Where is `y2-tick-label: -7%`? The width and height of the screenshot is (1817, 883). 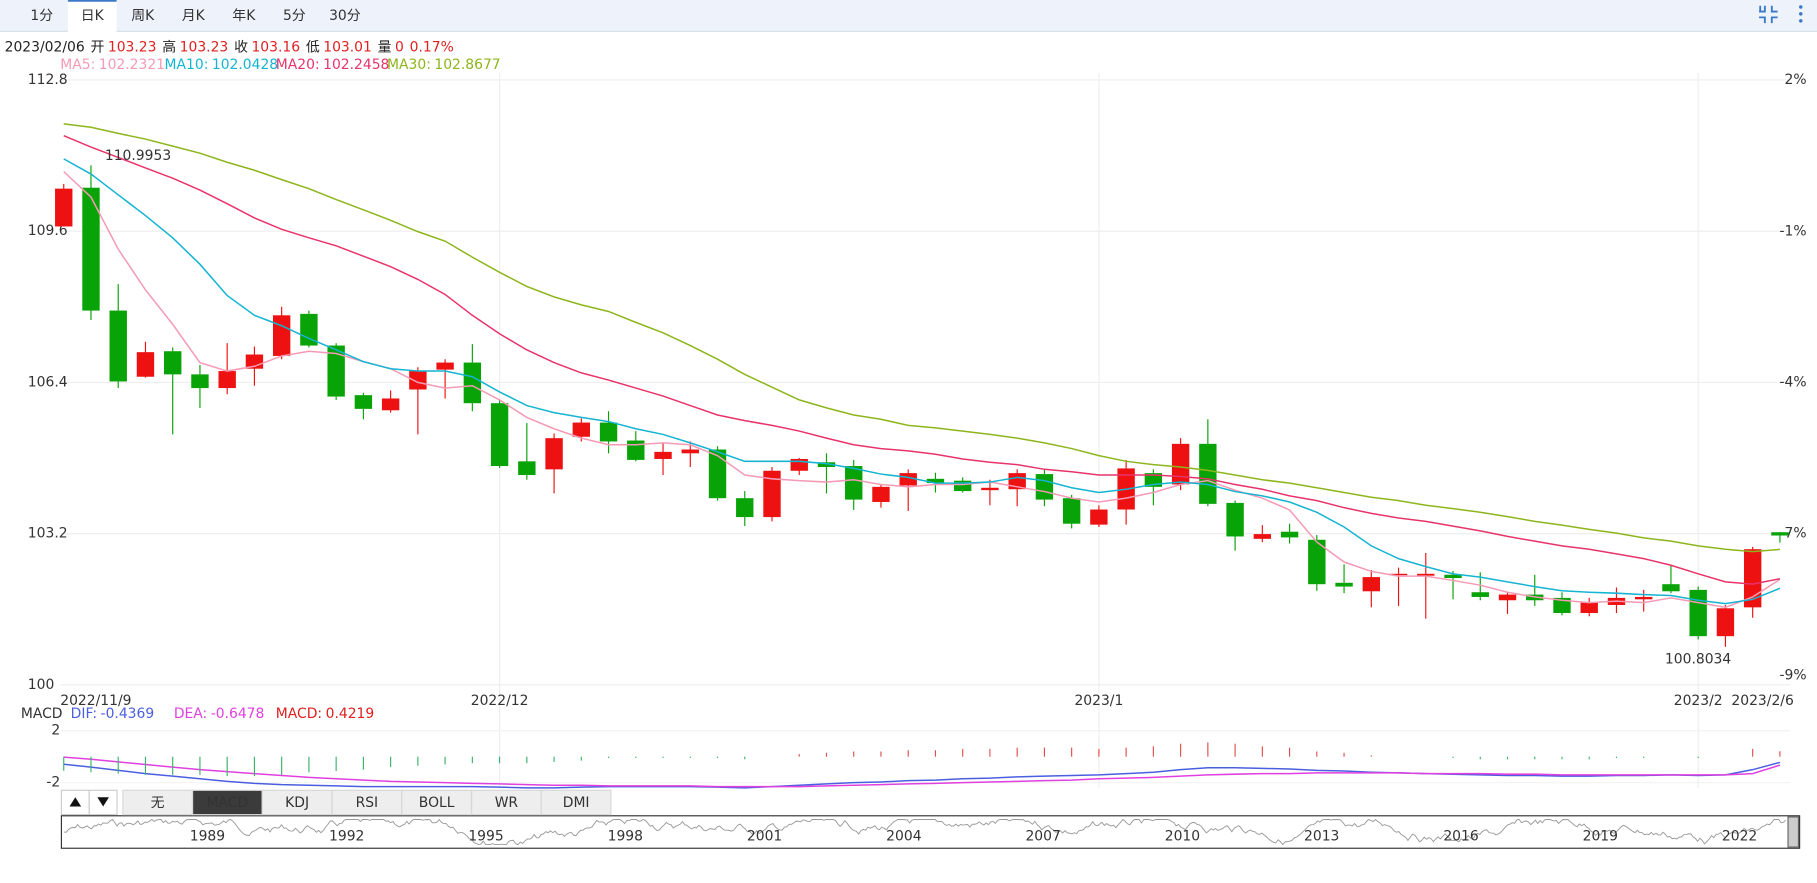
y2-tick-label: -7% is located at coordinates (1793, 533).